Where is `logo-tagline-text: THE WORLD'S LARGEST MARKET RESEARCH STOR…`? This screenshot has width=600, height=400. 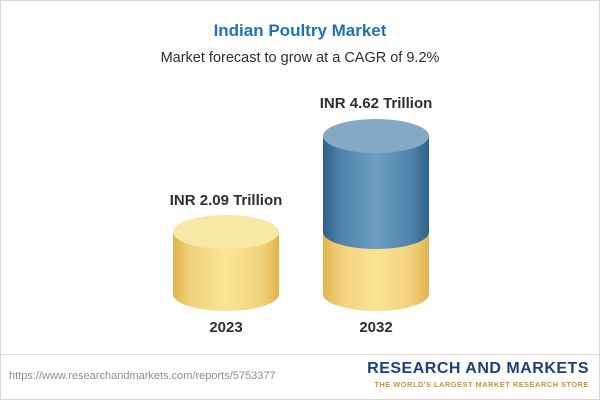
logo-tagline-text: THE WORLD'S LARGEST MARKET RESEARCH STOR… is located at coordinates (481, 384).